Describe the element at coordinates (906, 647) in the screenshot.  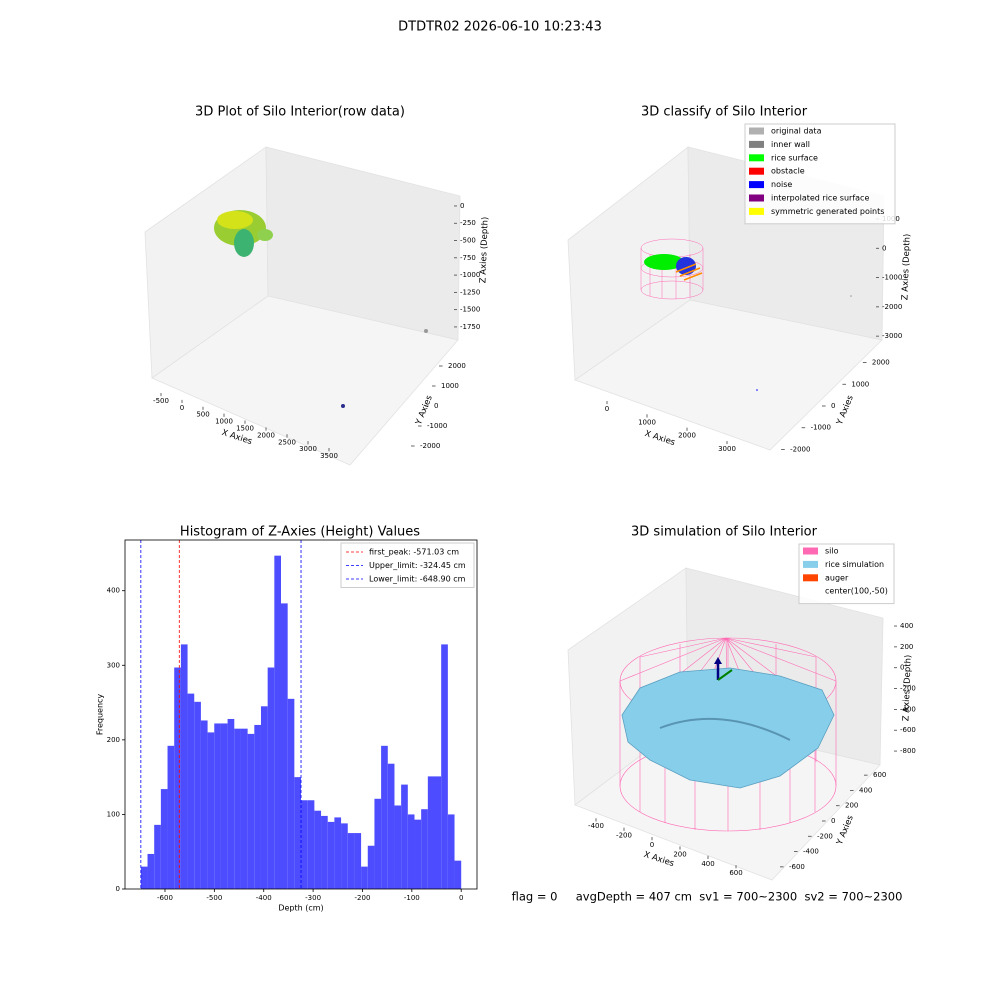
I see `z-tick-label: 200` at that location.